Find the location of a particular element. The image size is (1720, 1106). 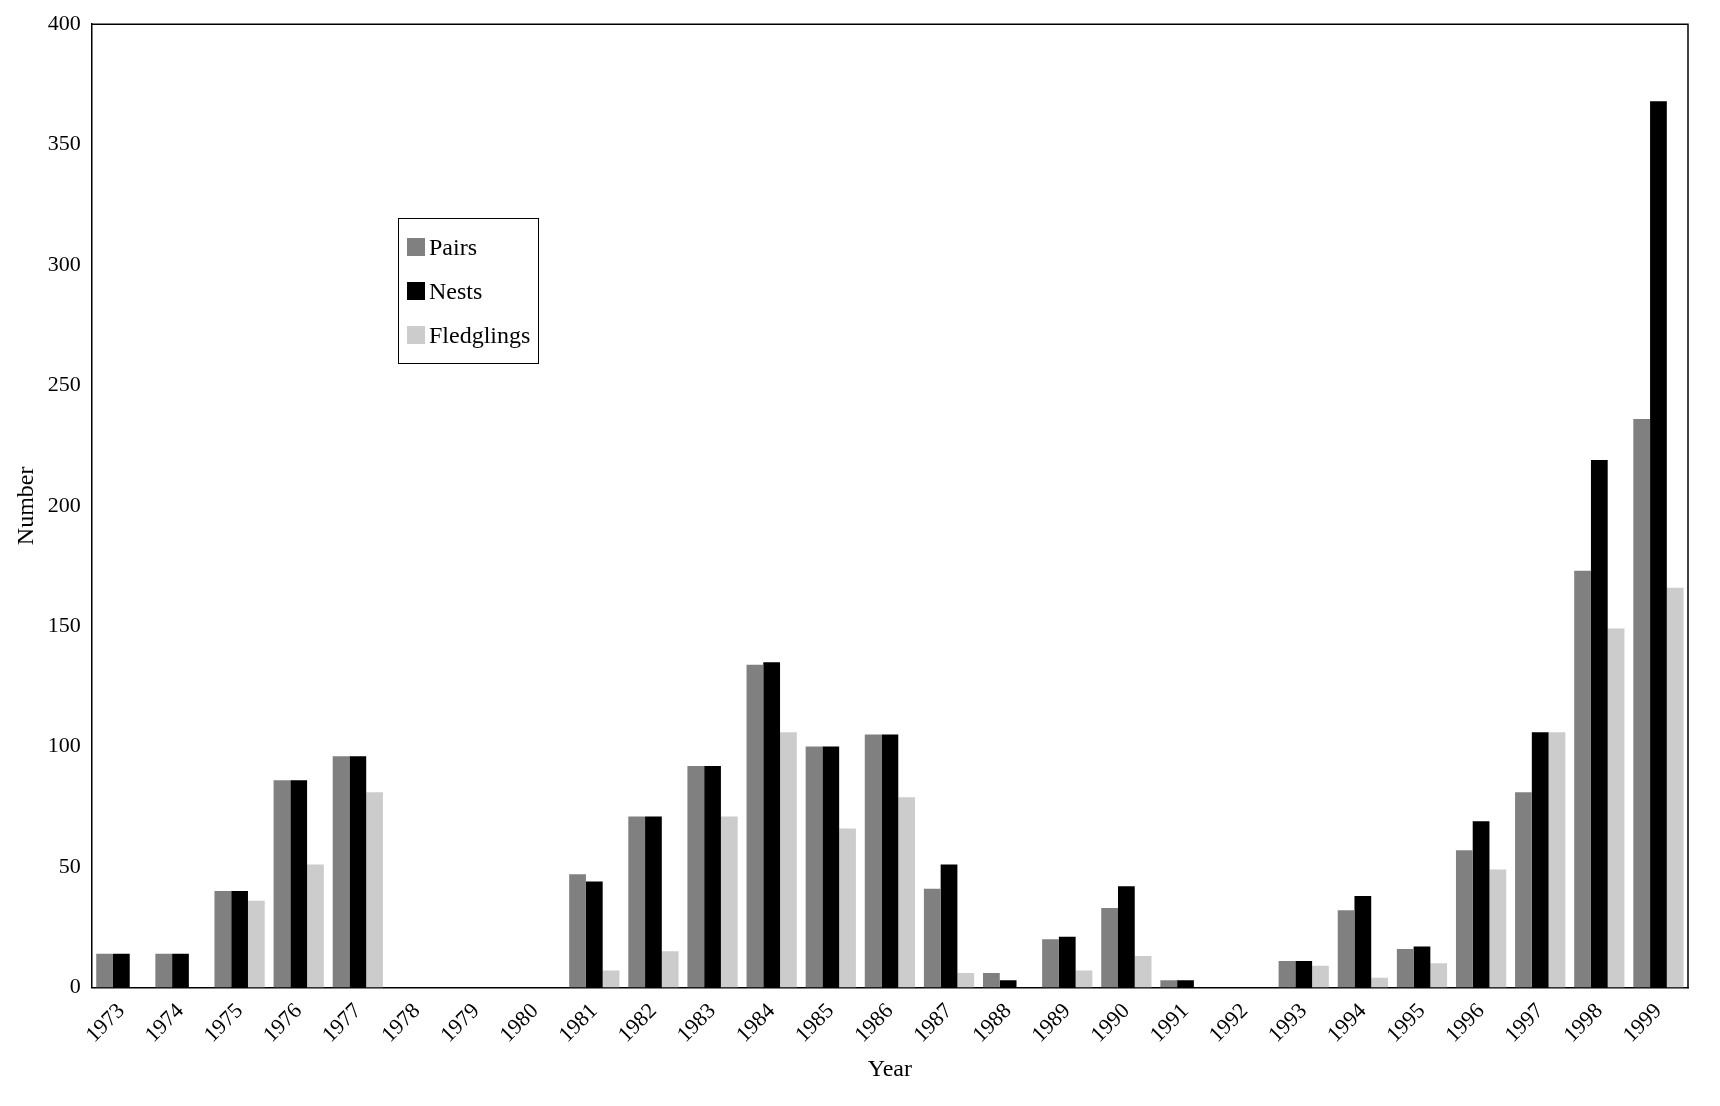

y-axis-title: Number is located at coordinates (24, 506).